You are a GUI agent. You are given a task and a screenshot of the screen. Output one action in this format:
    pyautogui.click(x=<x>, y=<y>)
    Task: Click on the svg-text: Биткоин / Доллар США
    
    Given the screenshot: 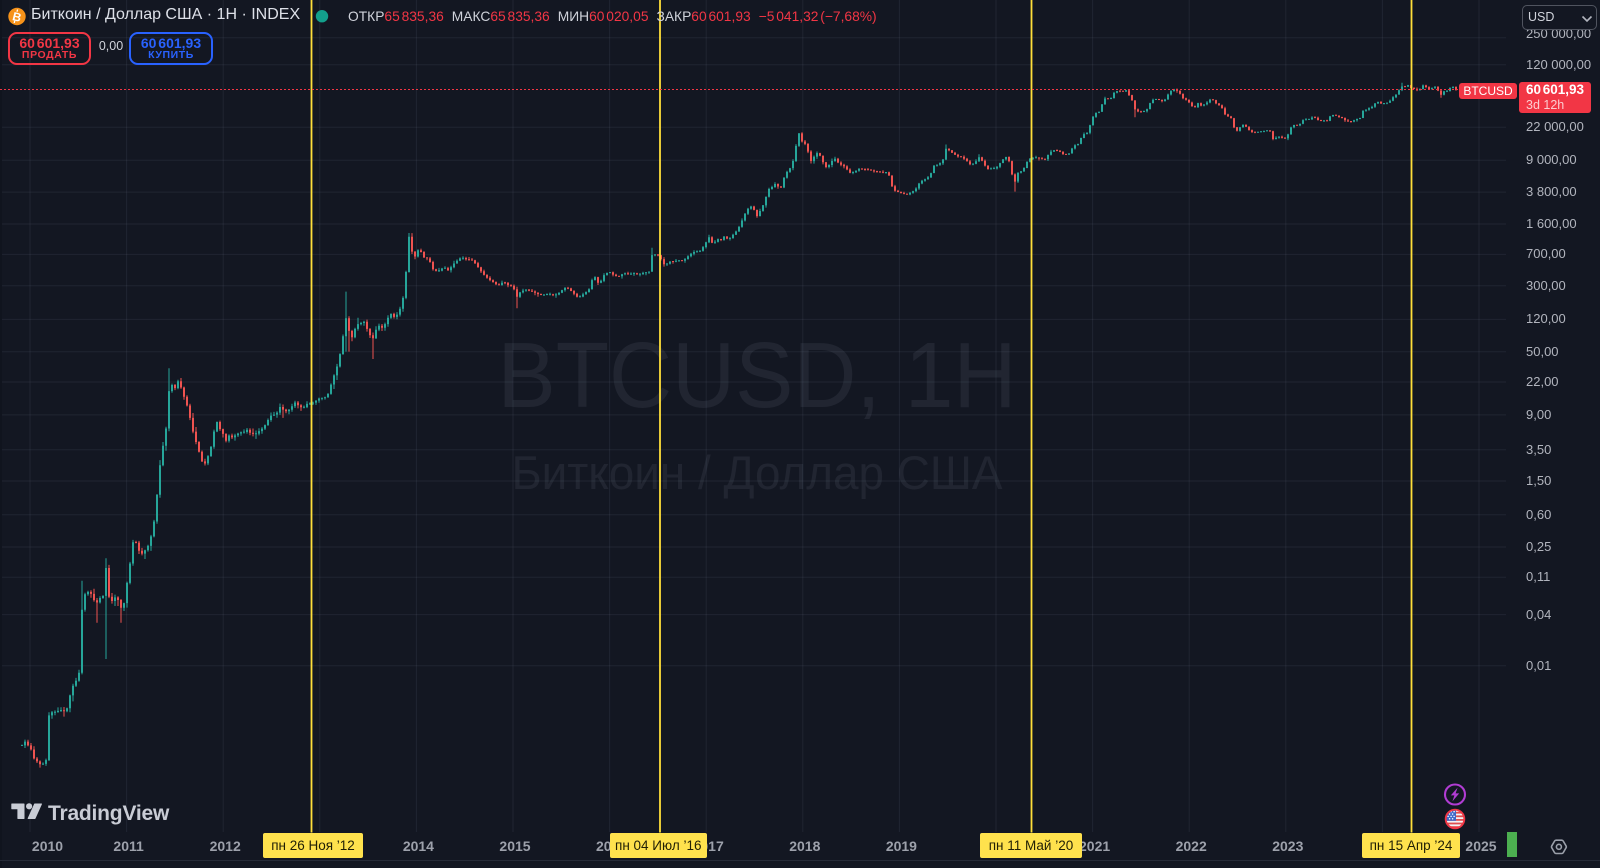 What is the action you would take?
    pyautogui.click(x=758, y=472)
    